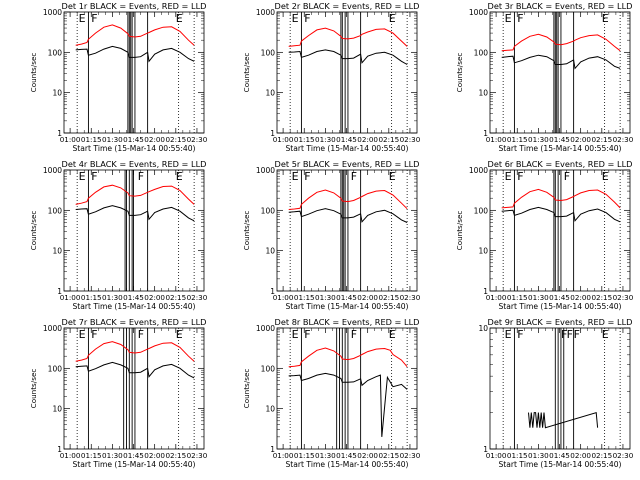 The image size is (640, 480). I want to click on det6-y-axis-label: Counts/sec, so click(459, 231).